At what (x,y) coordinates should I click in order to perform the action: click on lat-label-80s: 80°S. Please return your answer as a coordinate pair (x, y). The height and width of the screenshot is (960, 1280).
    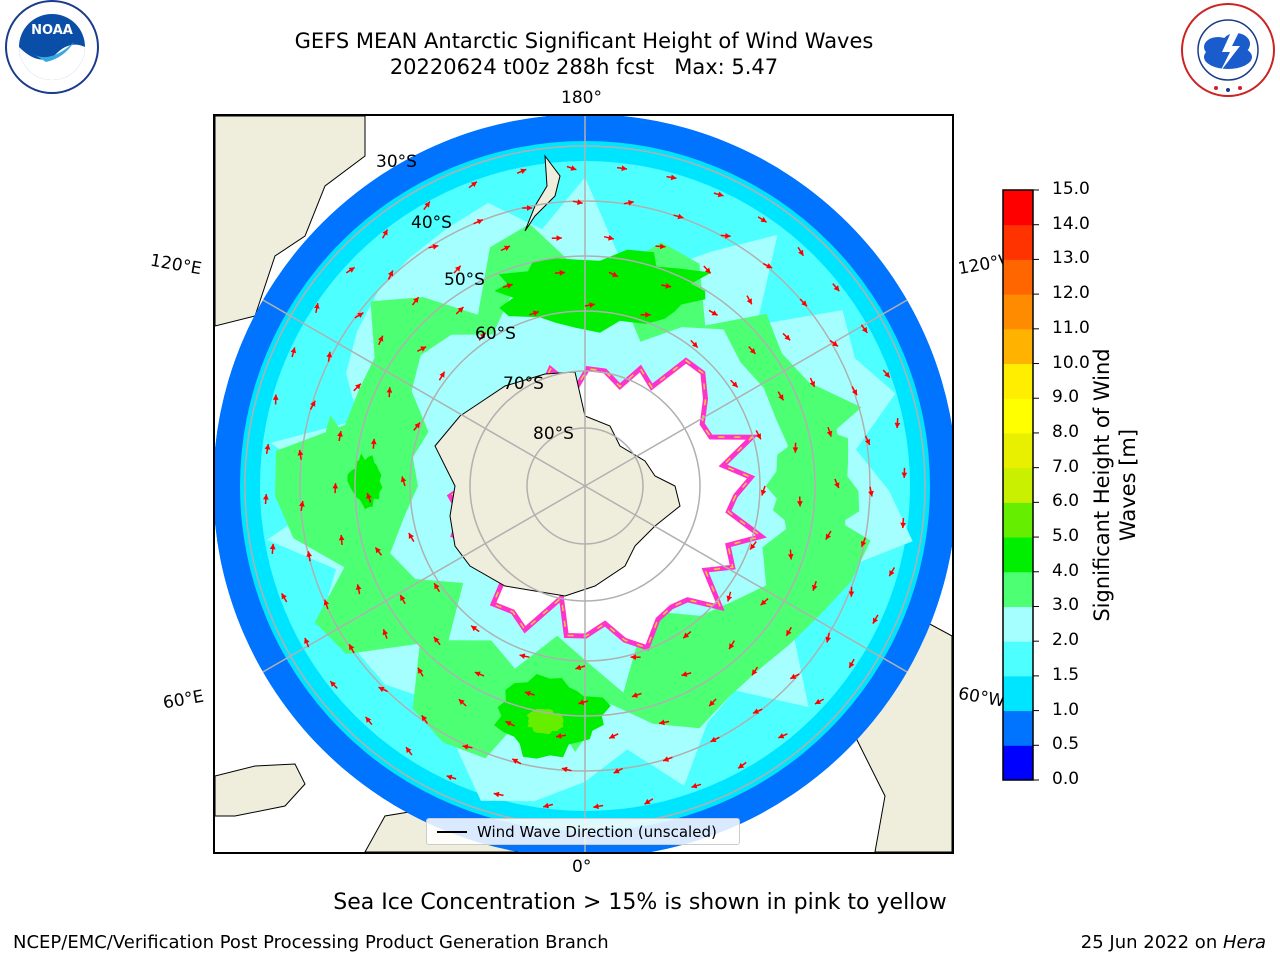
    Looking at the image, I should click on (553, 434).